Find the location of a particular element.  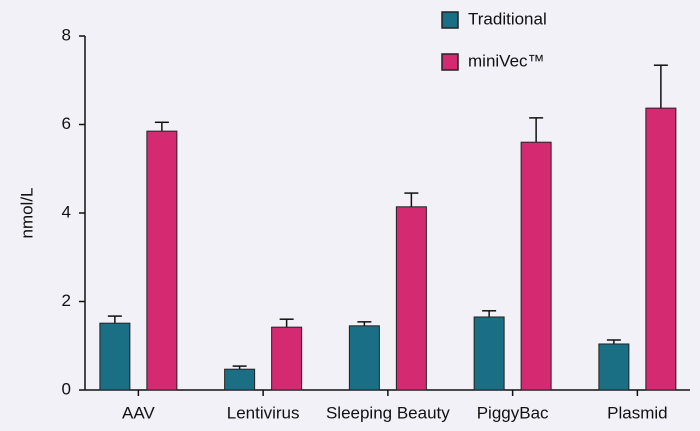

legend-label: miniVec™ is located at coordinates (506, 60).